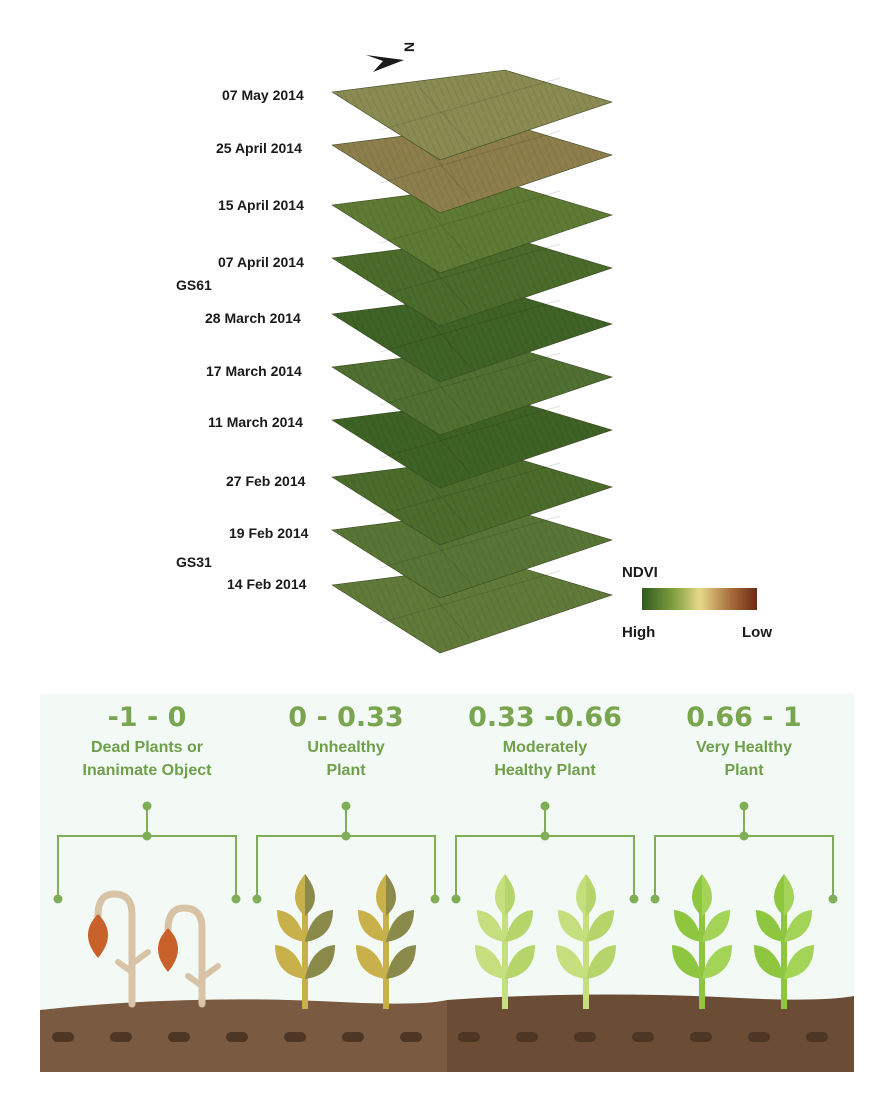 The image size is (888, 1098). I want to click on ndvi-legend: NDVI High Low, so click(697, 602).